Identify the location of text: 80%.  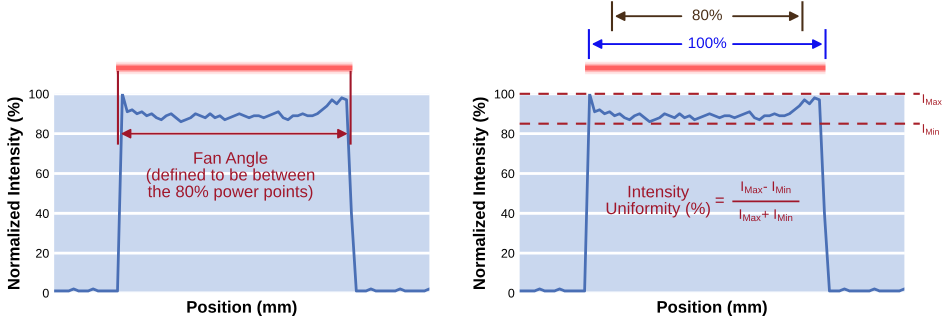
(707, 14).